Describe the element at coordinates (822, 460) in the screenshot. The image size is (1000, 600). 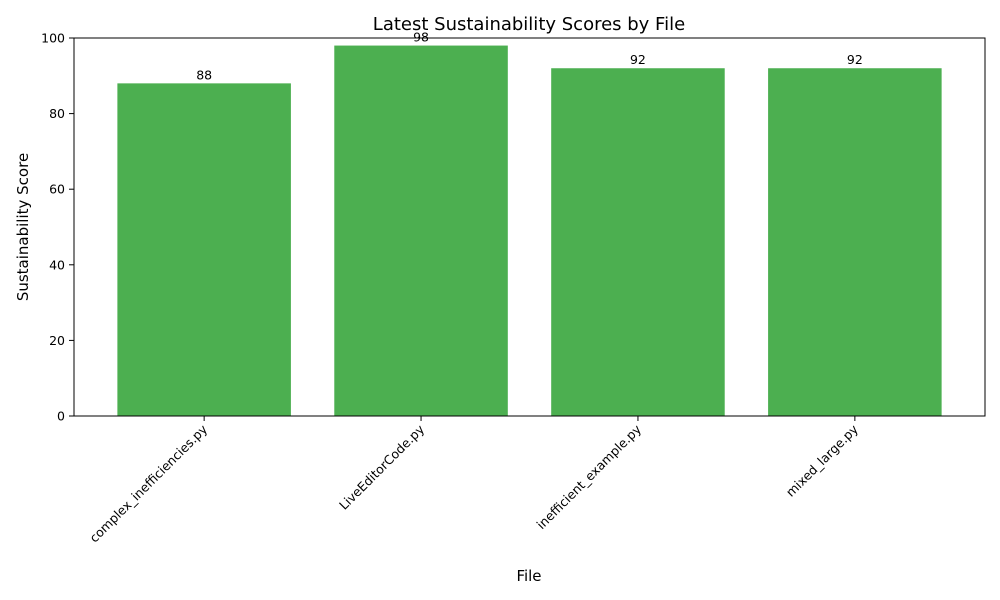
I see `x-tick-label-3: mixed_large.py` at that location.